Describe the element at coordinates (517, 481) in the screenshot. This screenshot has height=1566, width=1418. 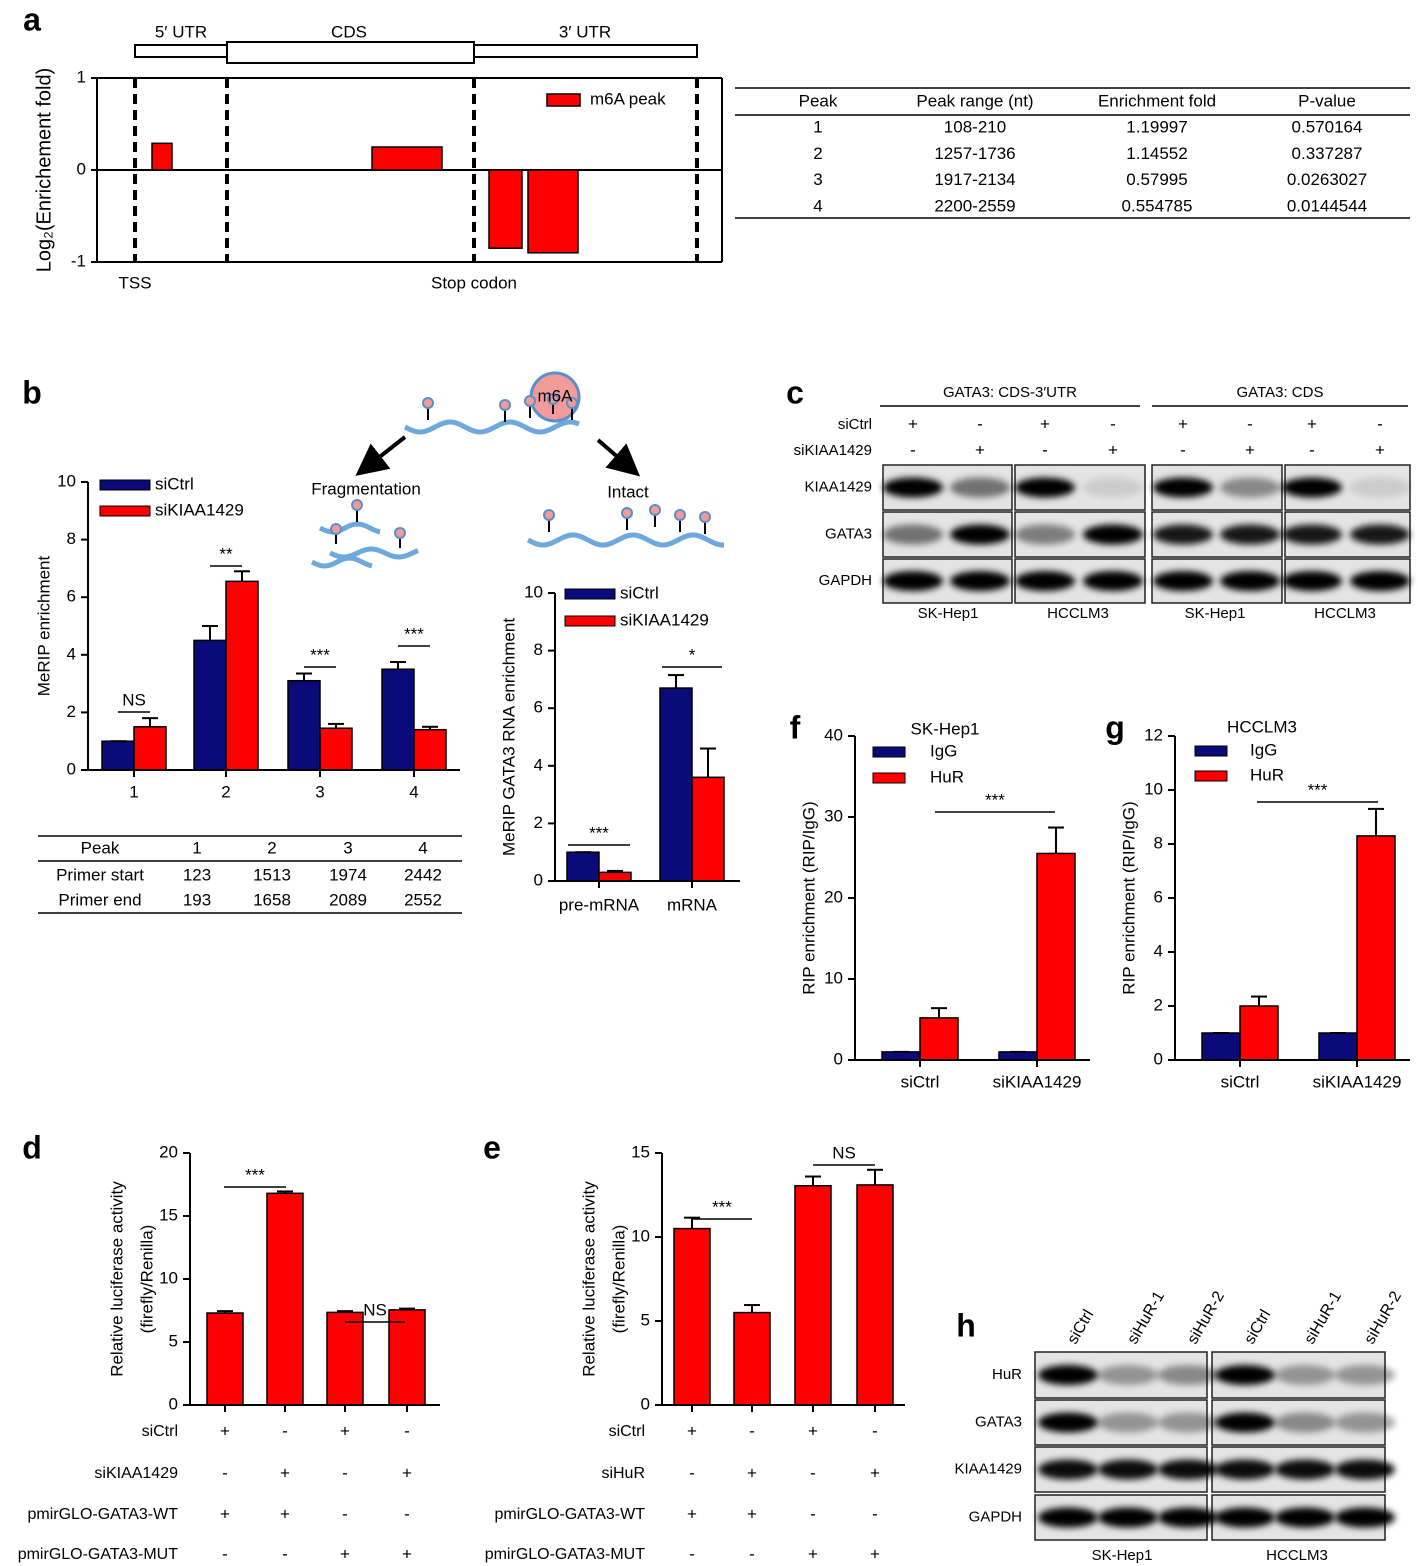
I see `schematic` at that location.